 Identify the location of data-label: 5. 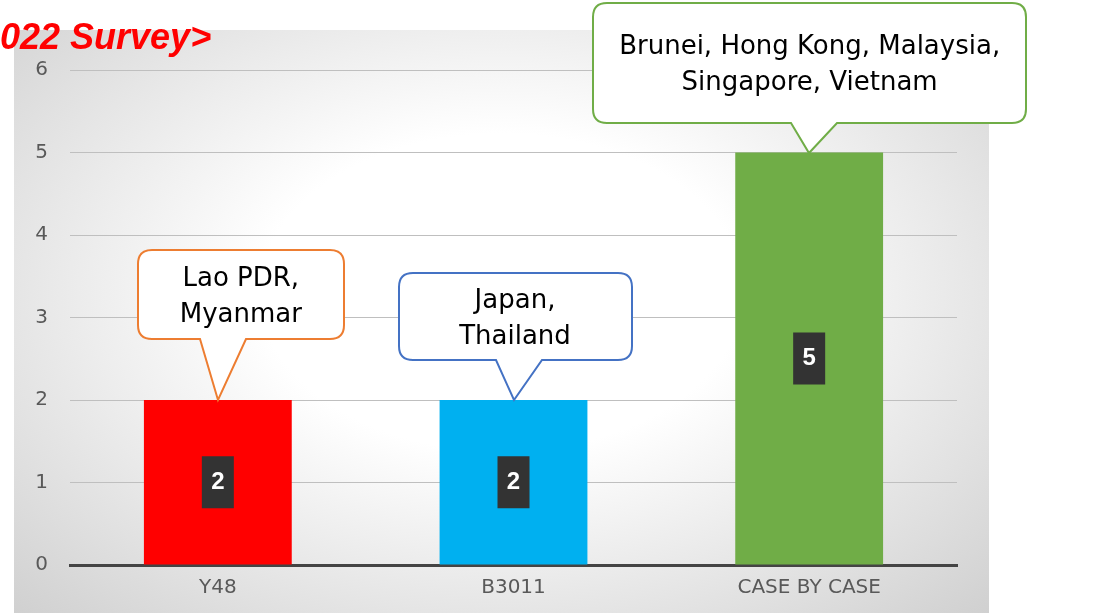
(809, 357).